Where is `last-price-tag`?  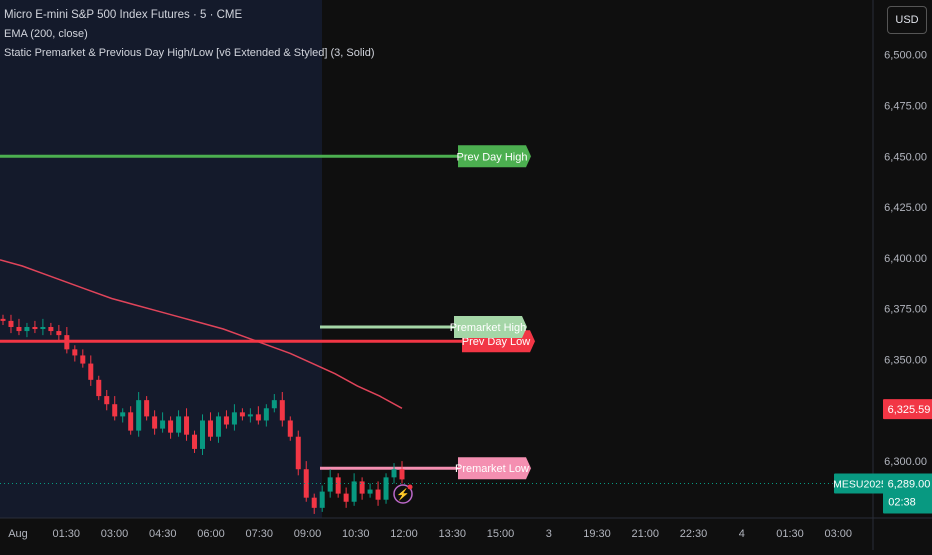 last-price-tag is located at coordinates (907, 493).